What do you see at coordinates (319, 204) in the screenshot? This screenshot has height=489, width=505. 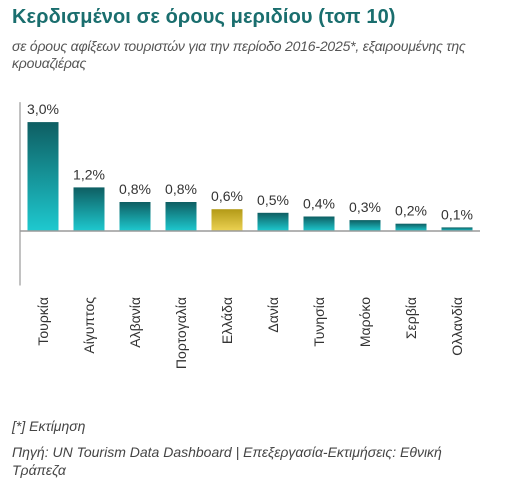 I see `data-label-7: 0,4%` at bounding box center [319, 204].